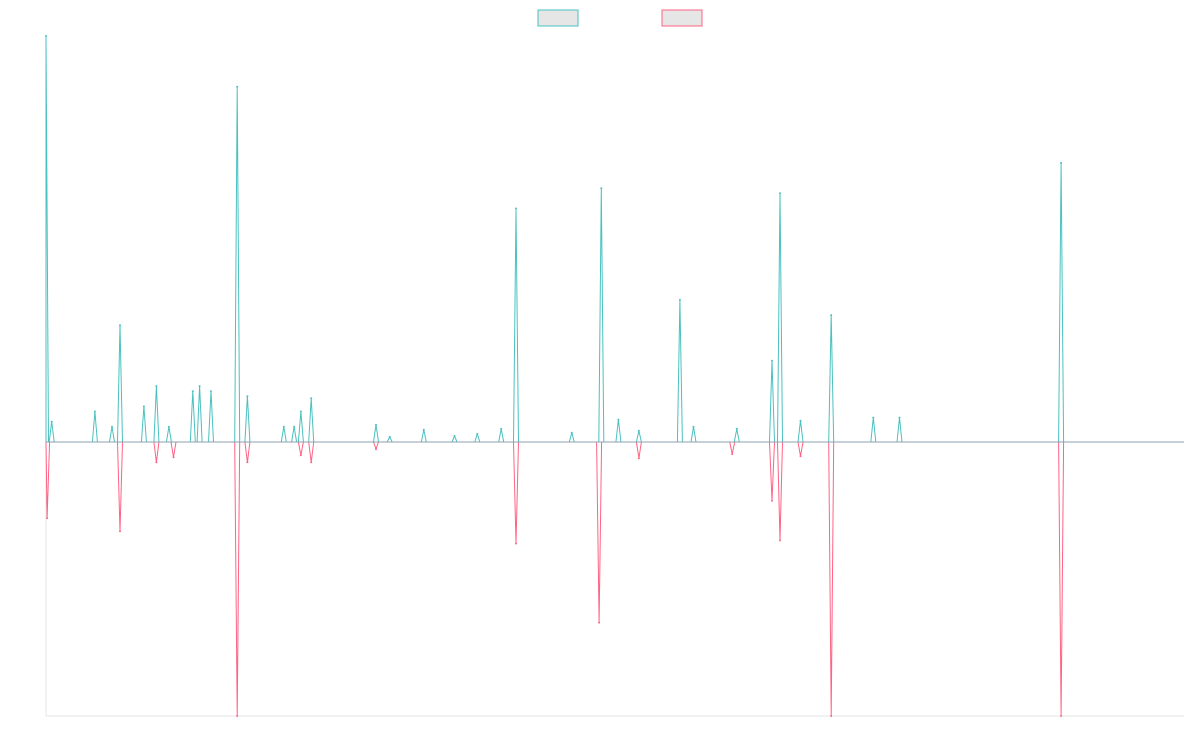  What do you see at coordinates (620, 18) in the screenshot?
I see `legend` at bounding box center [620, 18].